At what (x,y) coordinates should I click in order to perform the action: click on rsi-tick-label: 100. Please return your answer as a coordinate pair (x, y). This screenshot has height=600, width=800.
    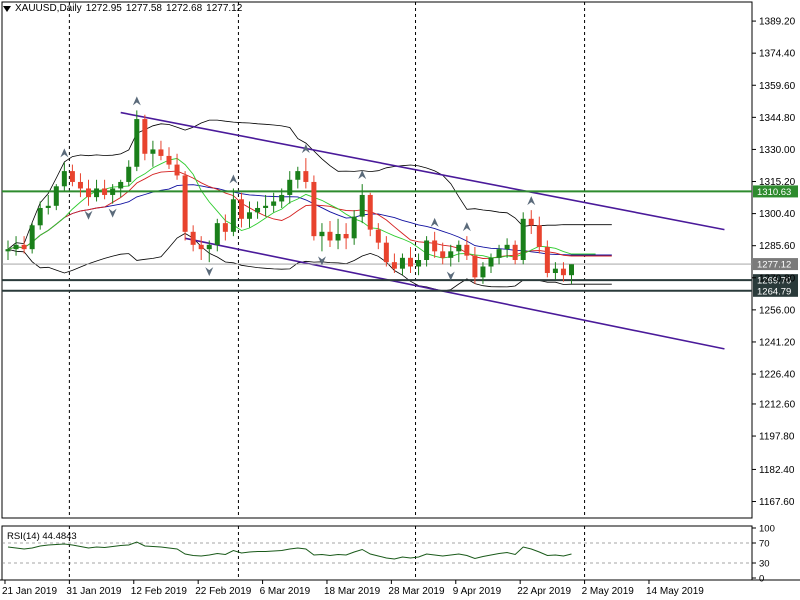
    Looking at the image, I should click on (767, 529).